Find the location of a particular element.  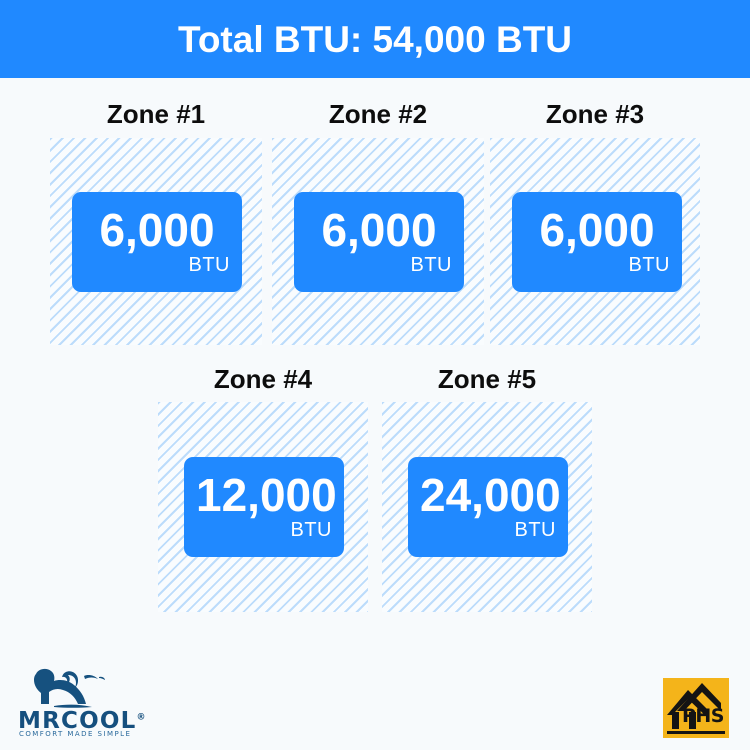

btu-value-2: 6,000 is located at coordinates (379, 230).